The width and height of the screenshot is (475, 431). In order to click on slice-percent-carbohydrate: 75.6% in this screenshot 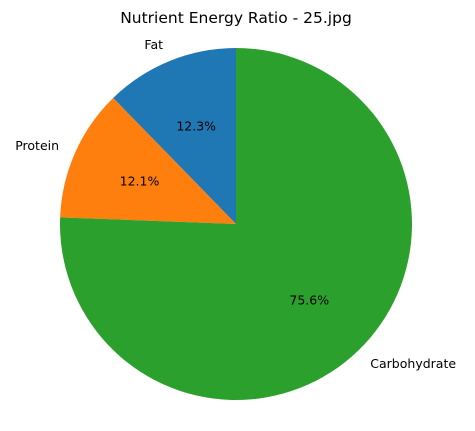, I will do `click(309, 300)`.